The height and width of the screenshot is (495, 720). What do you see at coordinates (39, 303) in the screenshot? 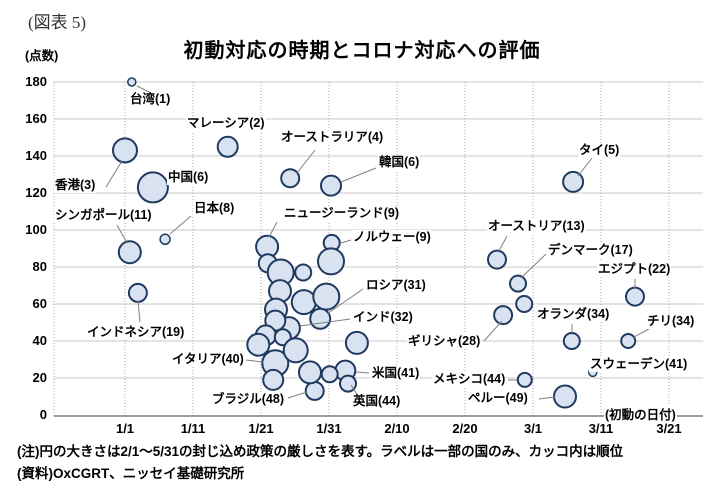
I see `y-tick-label: 60` at bounding box center [39, 303].